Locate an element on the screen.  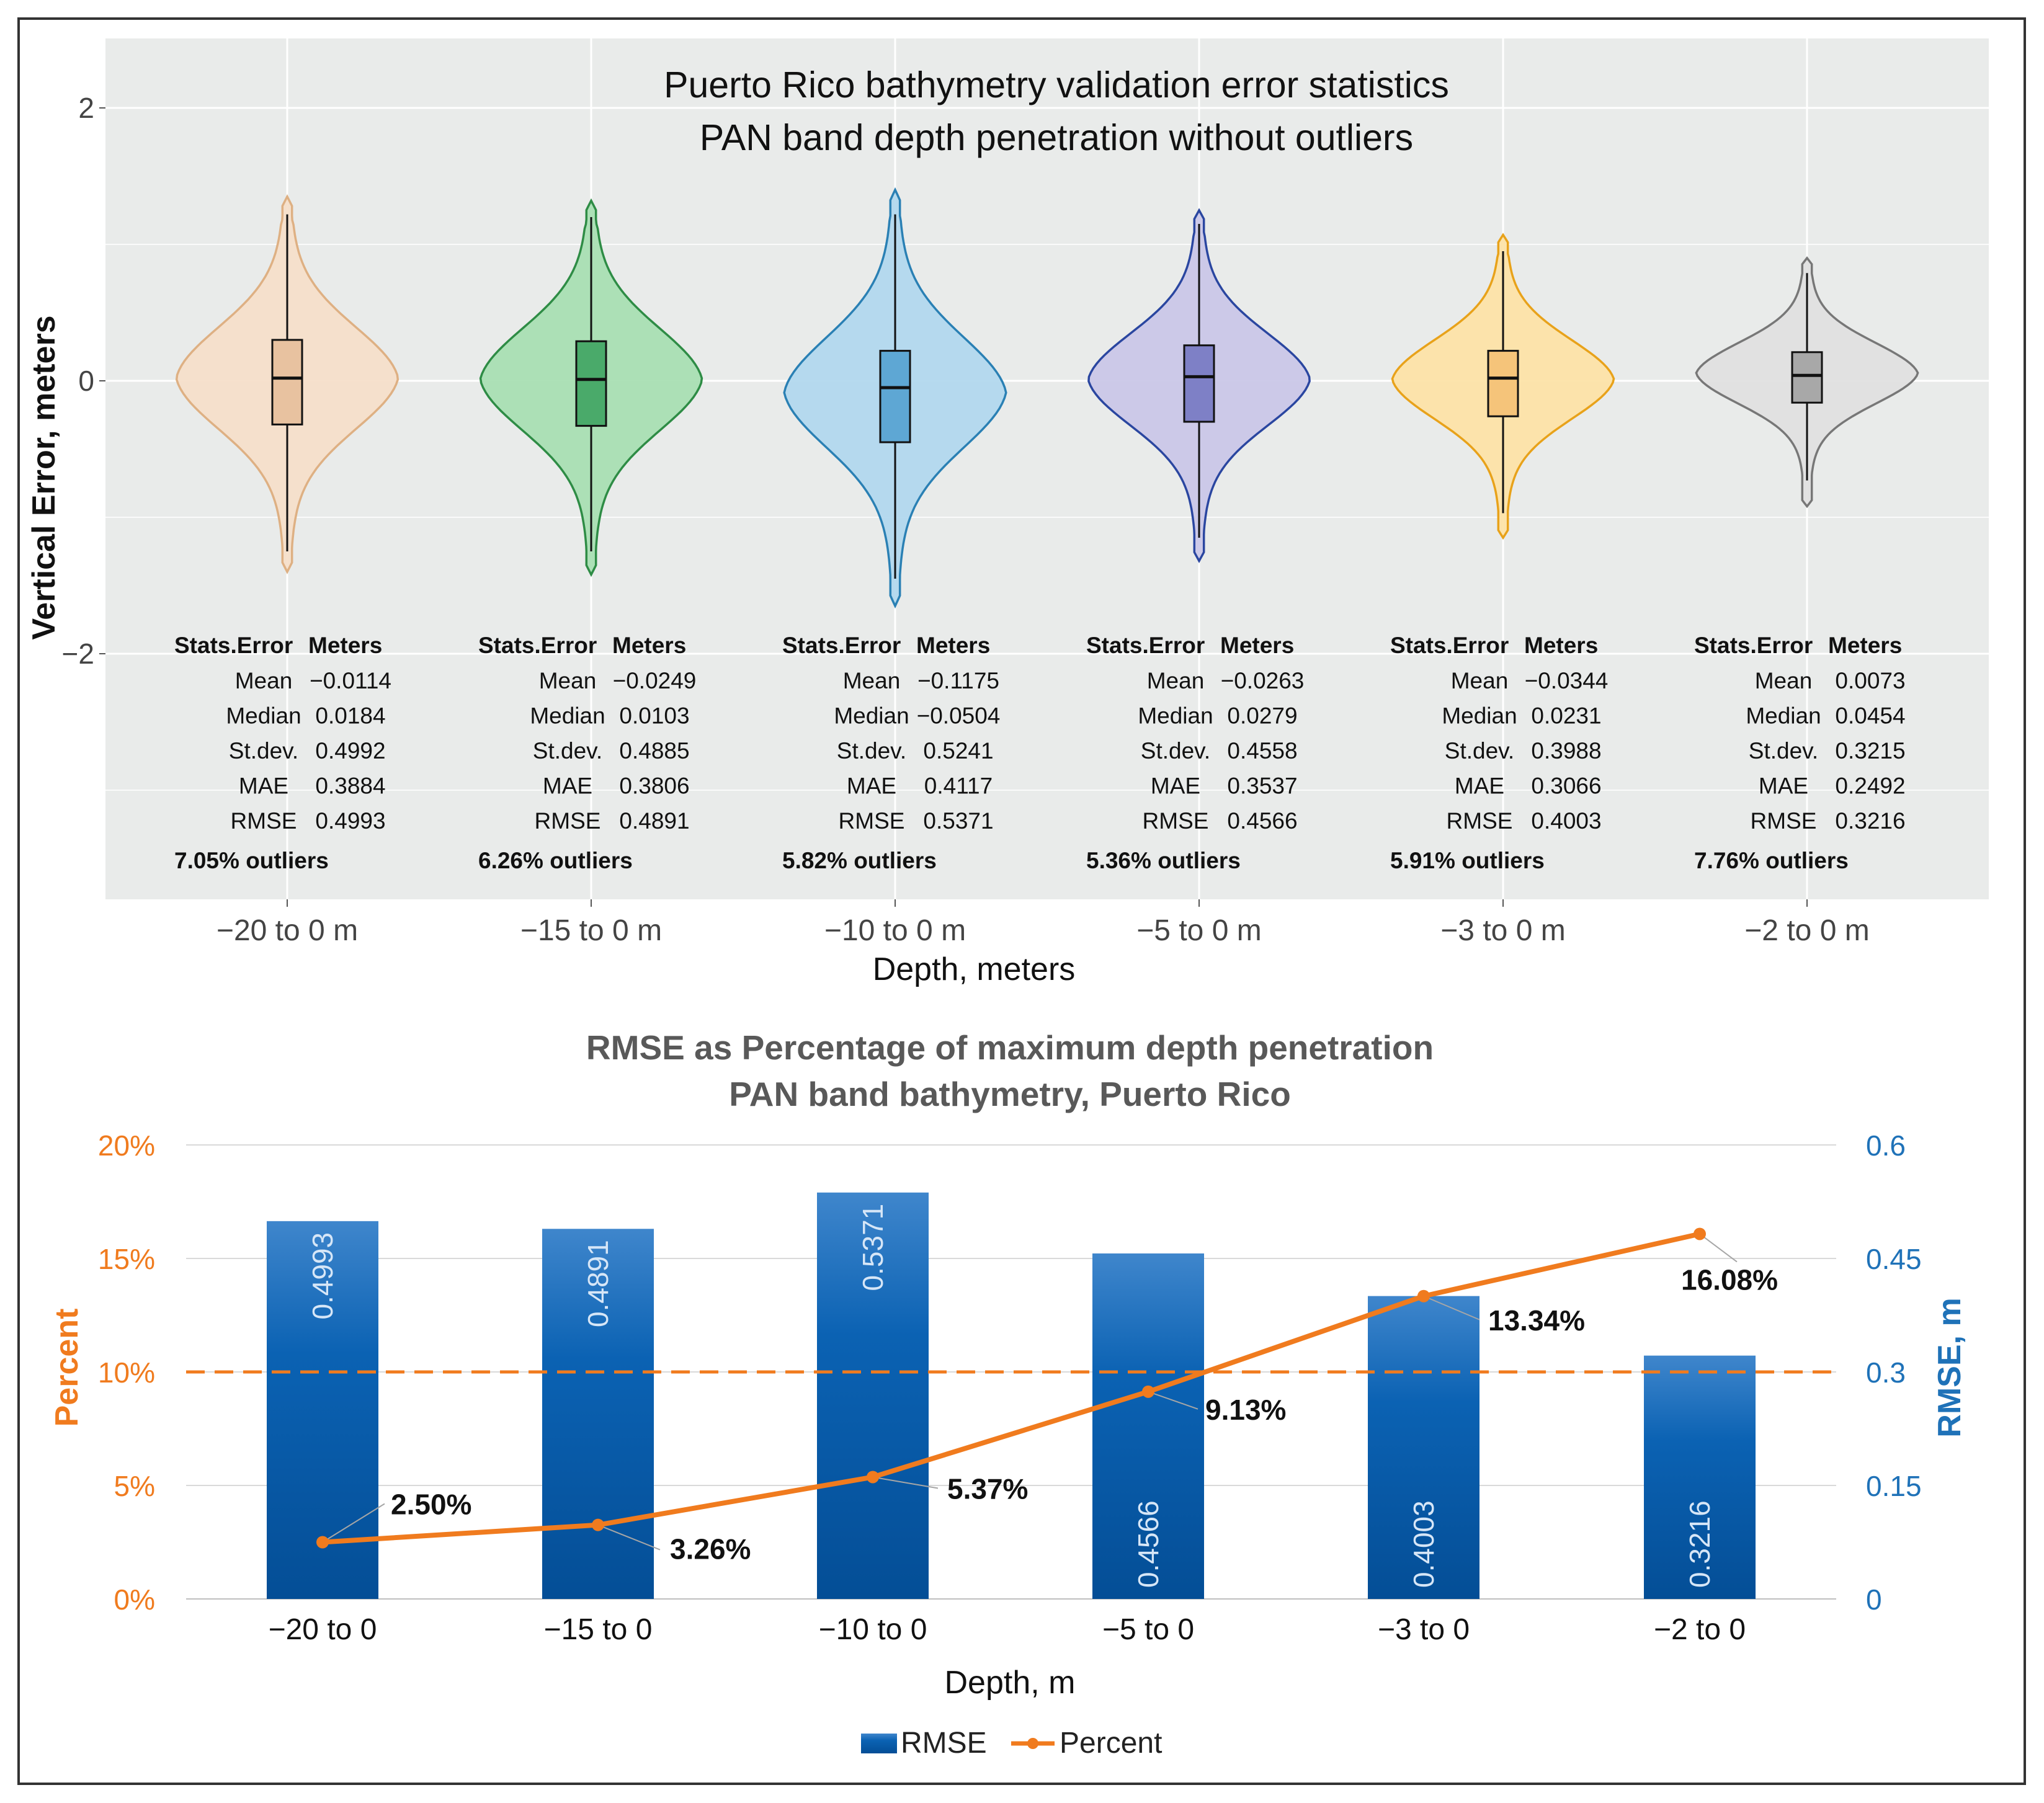
rmse-bar-label: 0.4566 is located at coordinates (1148, 1544).